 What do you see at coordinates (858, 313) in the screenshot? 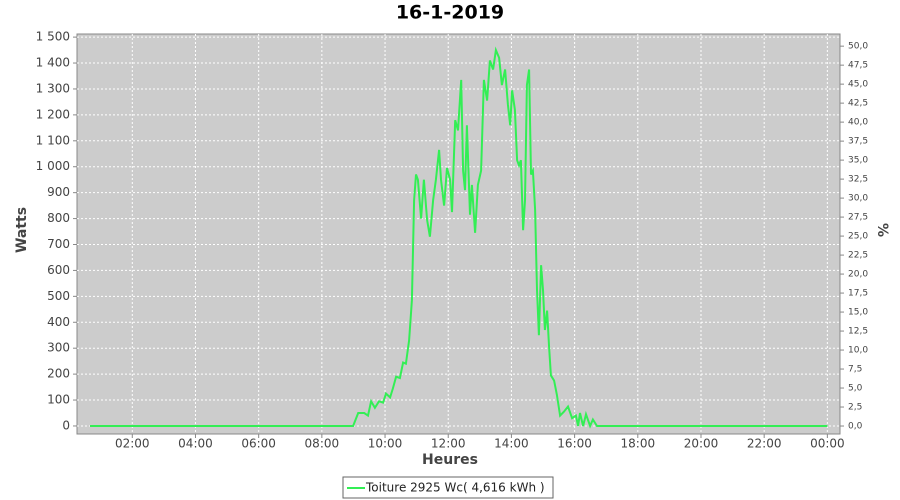
I see `y2-tick-label: 15,0` at bounding box center [858, 313].